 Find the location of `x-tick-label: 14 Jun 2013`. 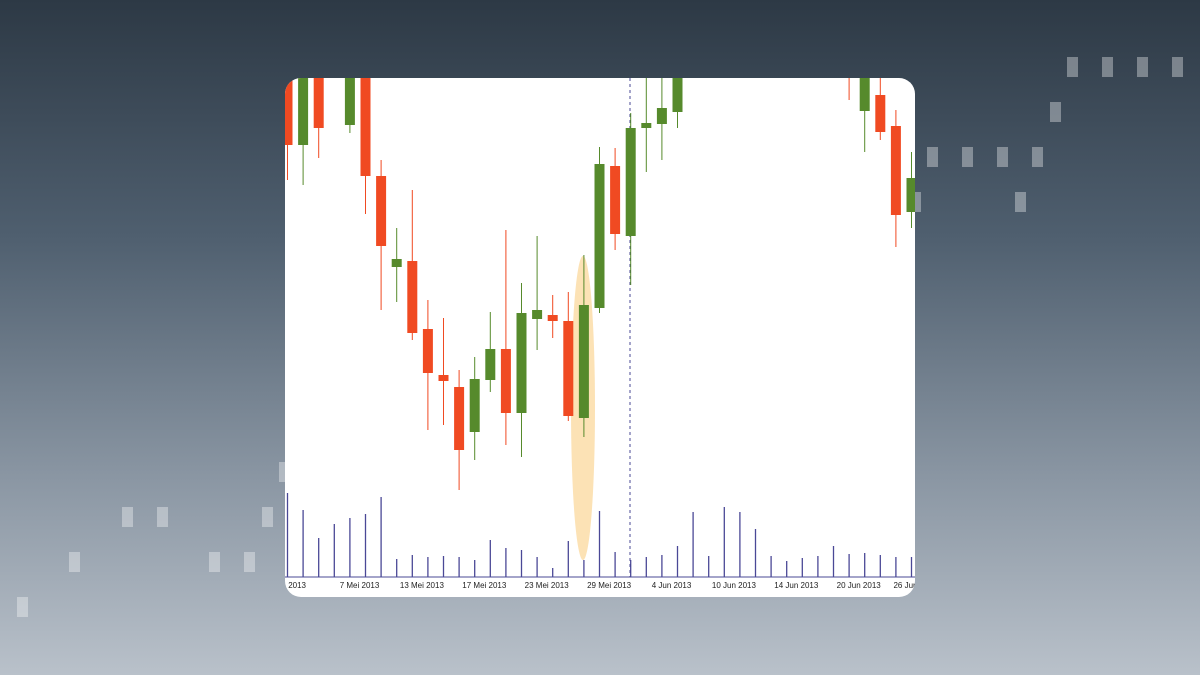

x-tick-label: 14 Jun 2013 is located at coordinates (796, 585).